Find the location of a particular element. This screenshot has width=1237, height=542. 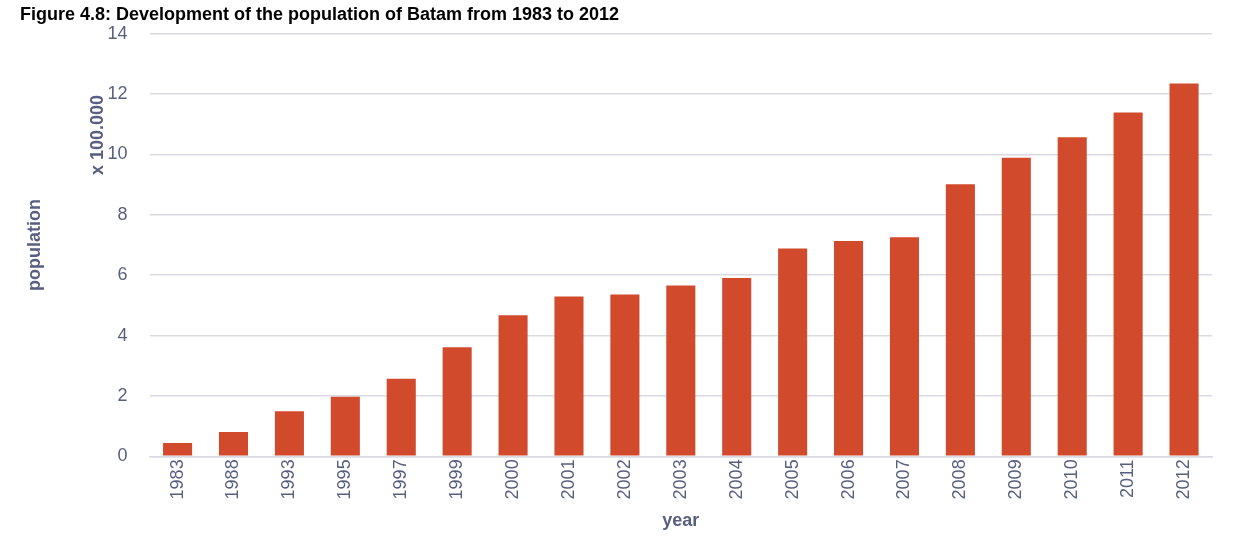

y-tick-label: 8 is located at coordinates (122, 213).